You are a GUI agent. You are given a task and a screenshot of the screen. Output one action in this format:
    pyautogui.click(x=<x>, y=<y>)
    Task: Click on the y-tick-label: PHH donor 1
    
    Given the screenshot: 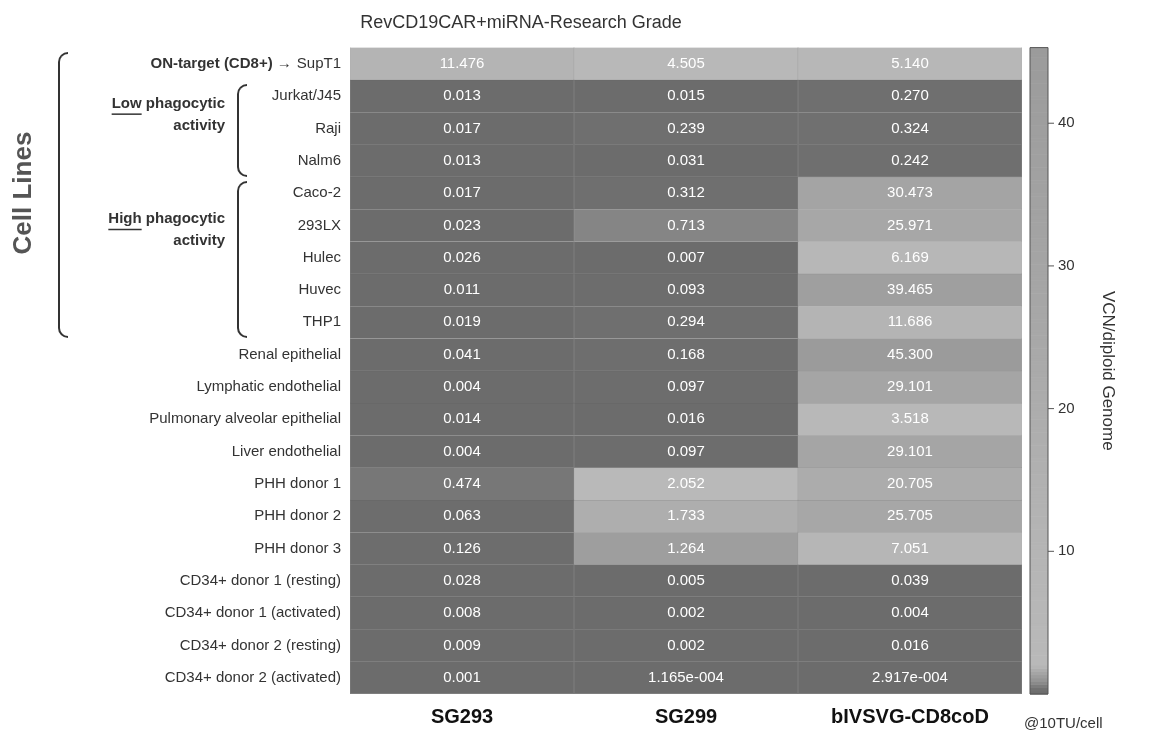 What is the action you would take?
    pyautogui.click(x=297, y=483)
    